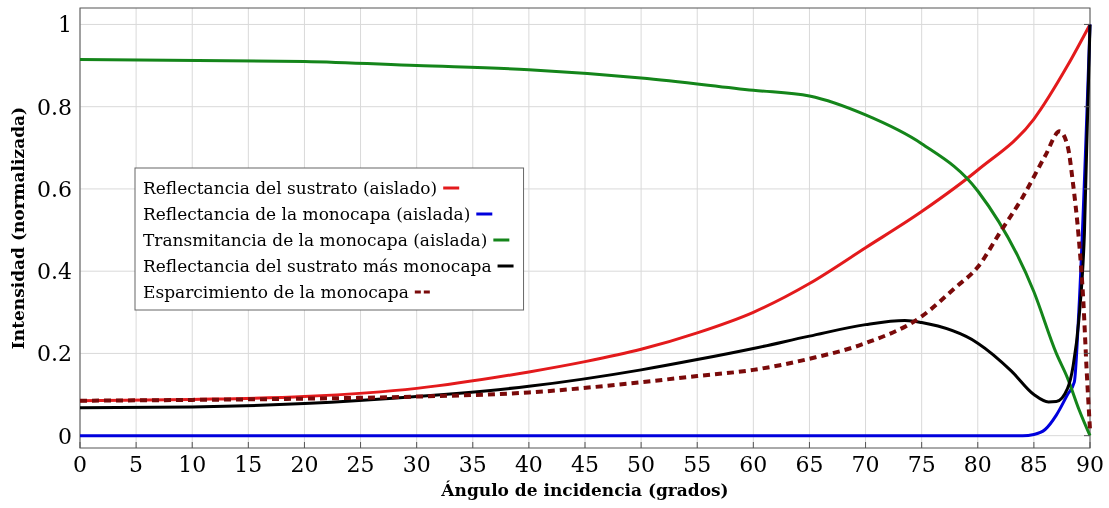 The height and width of the screenshot is (508, 1109). What do you see at coordinates (472, 464) in the screenshot?
I see `x-tick-label: 35` at bounding box center [472, 464].